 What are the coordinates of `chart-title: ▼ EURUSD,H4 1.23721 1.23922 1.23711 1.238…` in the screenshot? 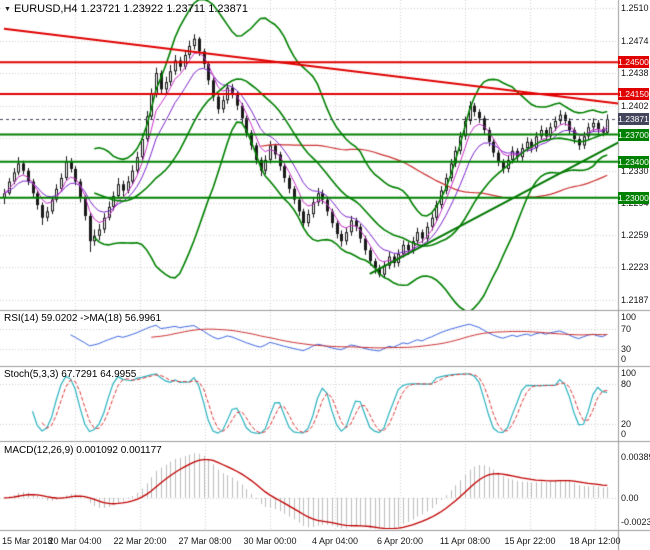 It's located at (126, 9).